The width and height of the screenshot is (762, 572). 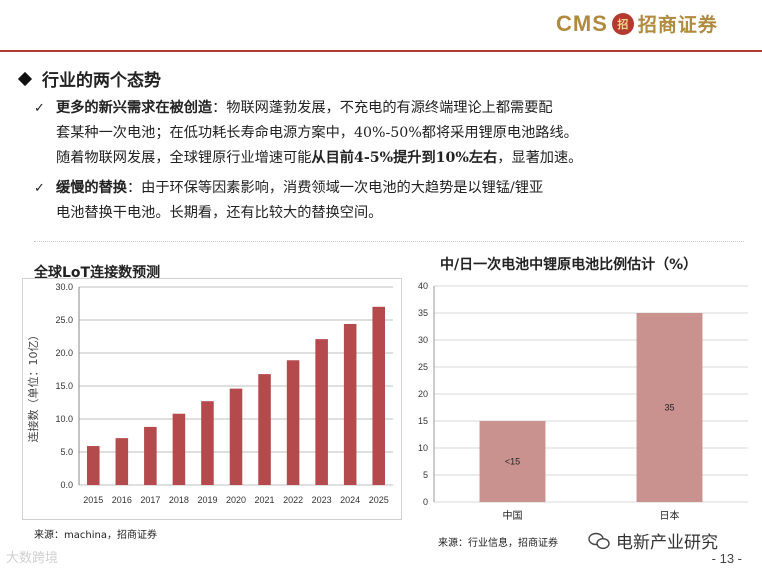 I want to click on y-tick-label: 5.0, so click(x=66, y=452).